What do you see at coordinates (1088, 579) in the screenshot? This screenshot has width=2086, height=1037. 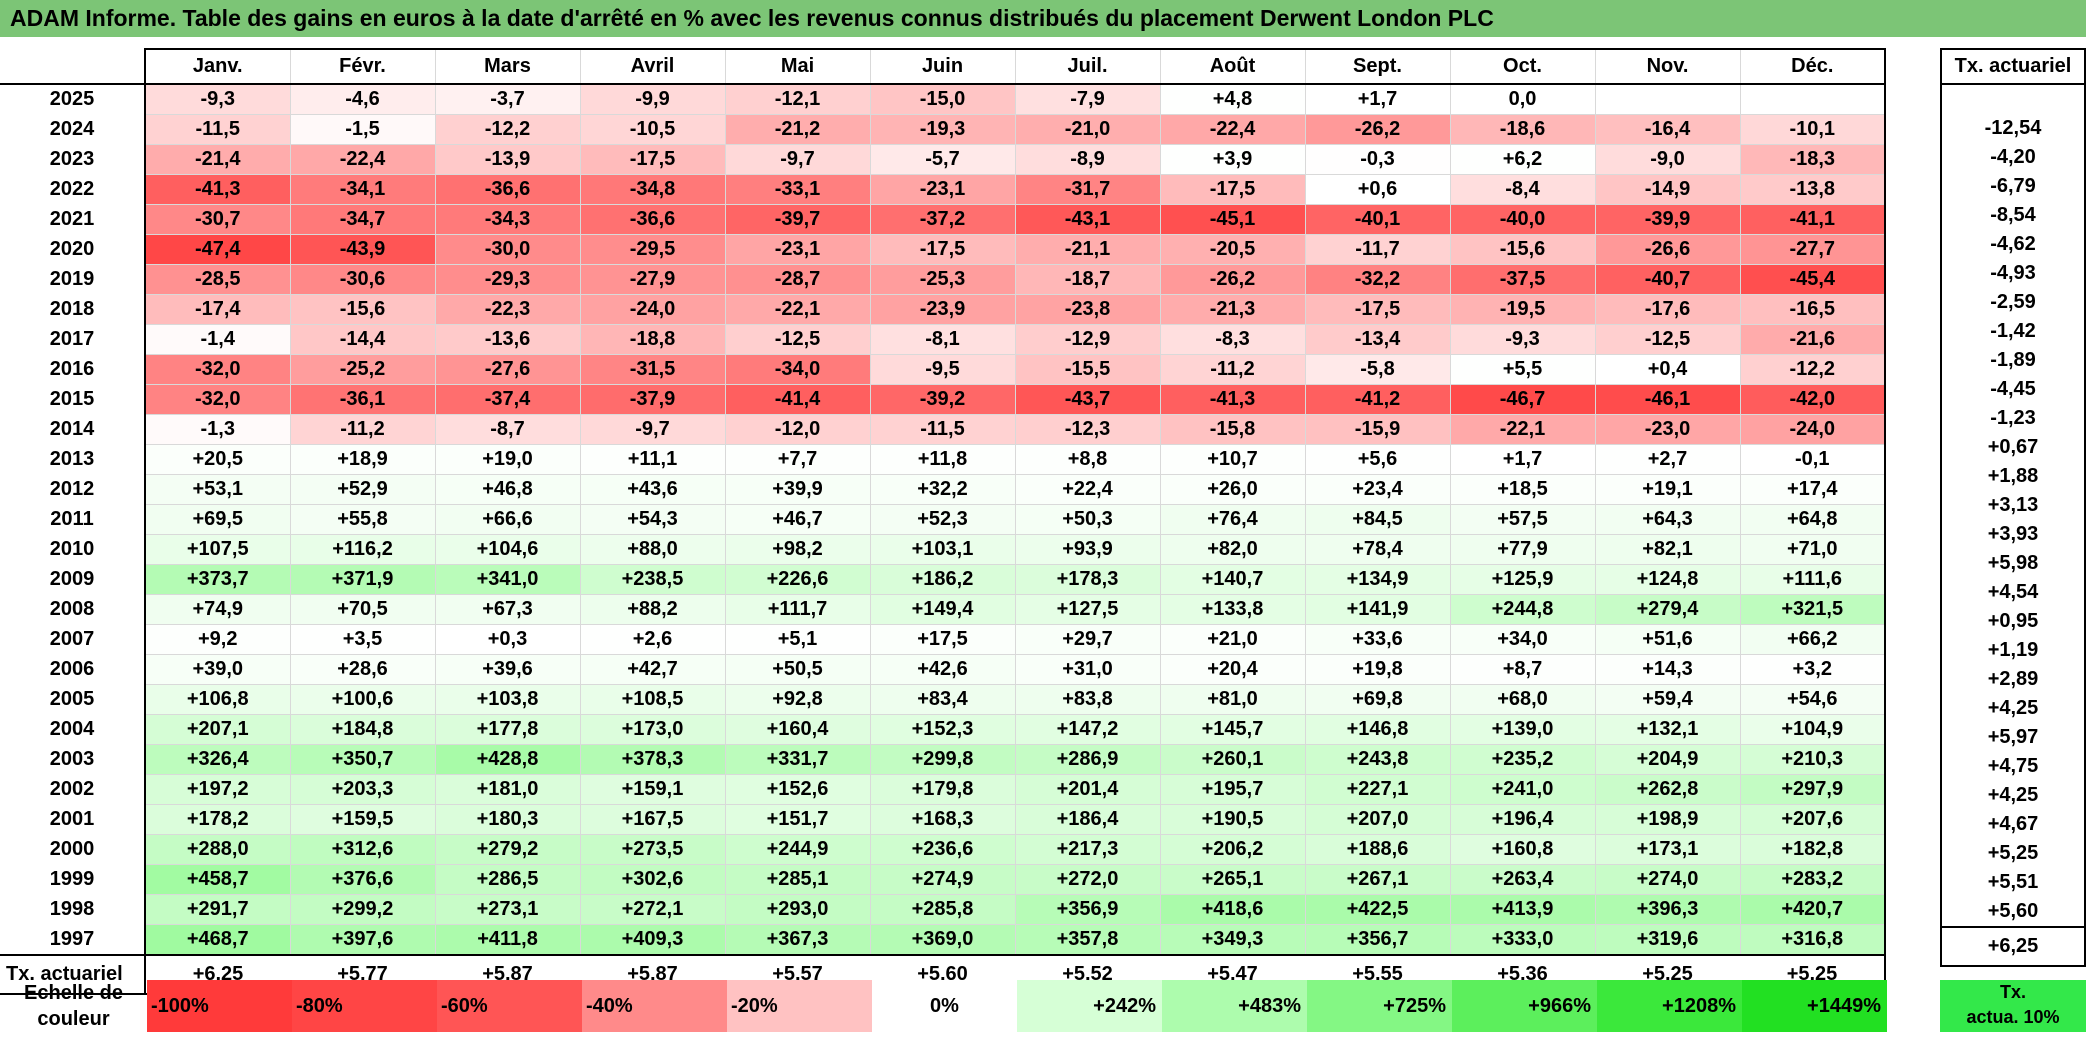 I see `gain-cell: +178,3` at bounding box center [1088, 579].